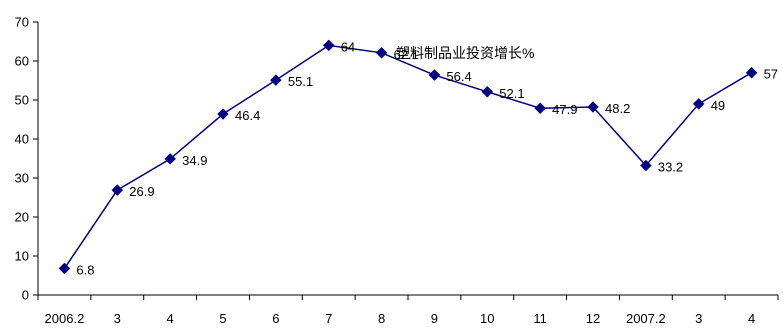 Image resolution: width=783 pixels, height=334 pixels. What do you see at coordinates (617, 108) in the screenshot?
I see `data-label: 48.2` at bounding box center [617, 108].